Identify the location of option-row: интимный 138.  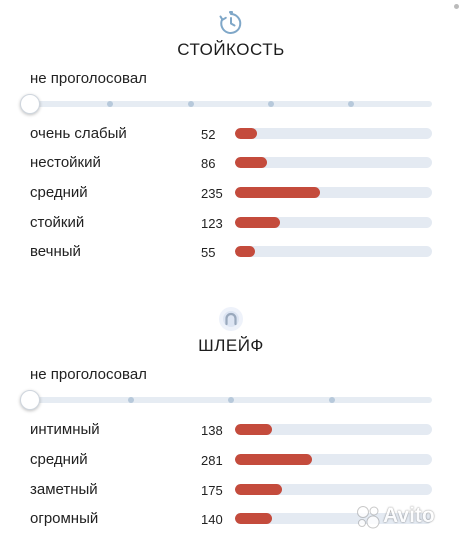
(231, 430).